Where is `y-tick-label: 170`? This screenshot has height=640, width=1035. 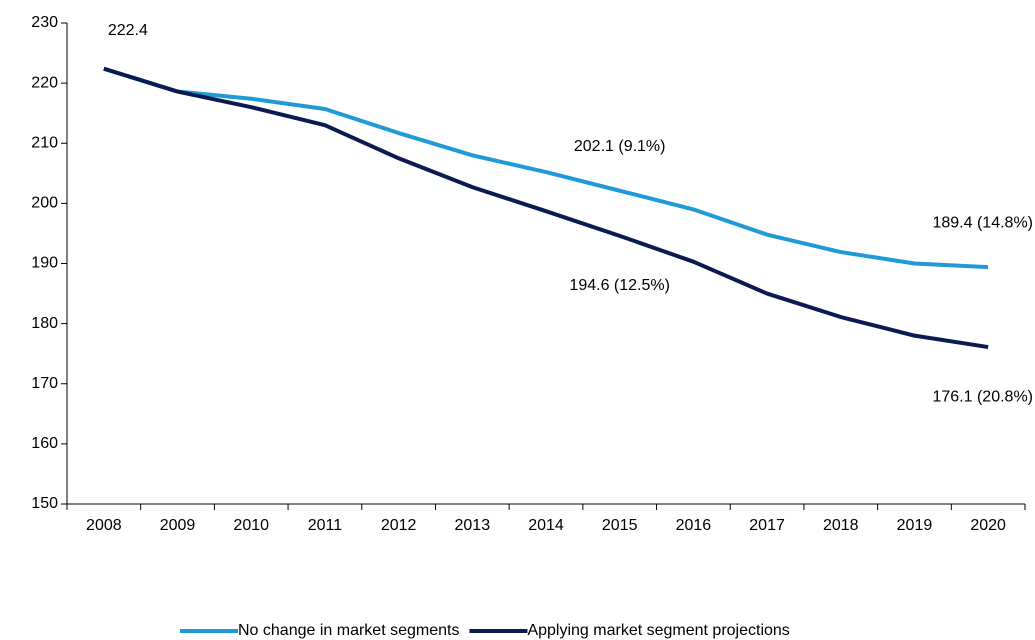 y-tick-label: 170 is located at coordinates (44, 383).